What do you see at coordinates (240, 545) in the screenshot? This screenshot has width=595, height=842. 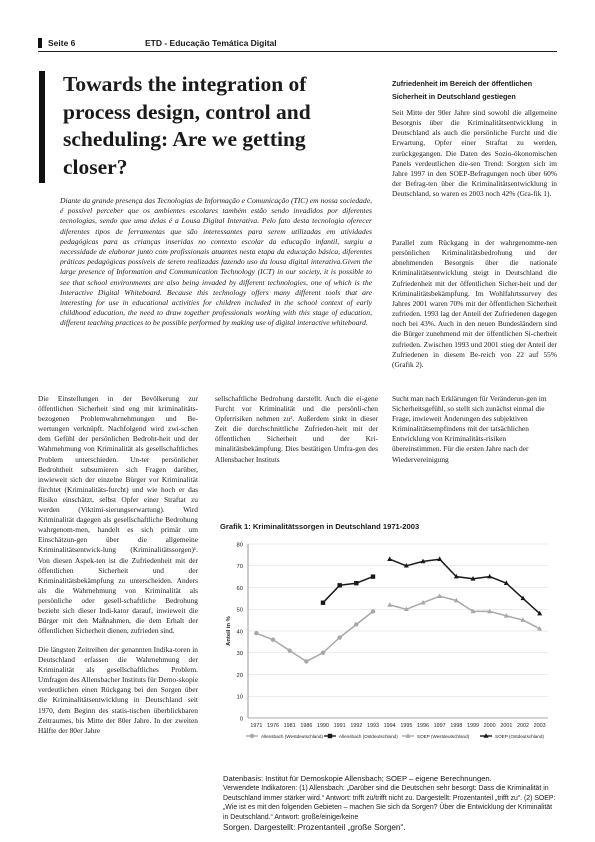 I see `y-tick-label: 80` at bounding box center [240, 545].